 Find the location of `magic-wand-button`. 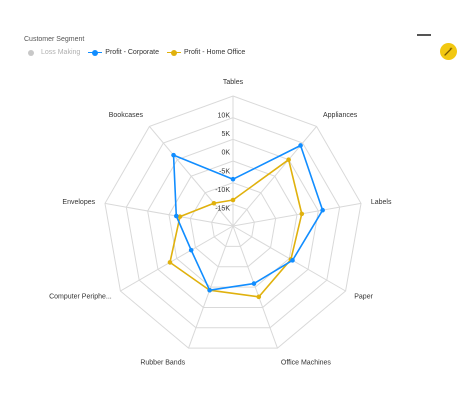

magic-wand-button is located at coordinates (448, 51).